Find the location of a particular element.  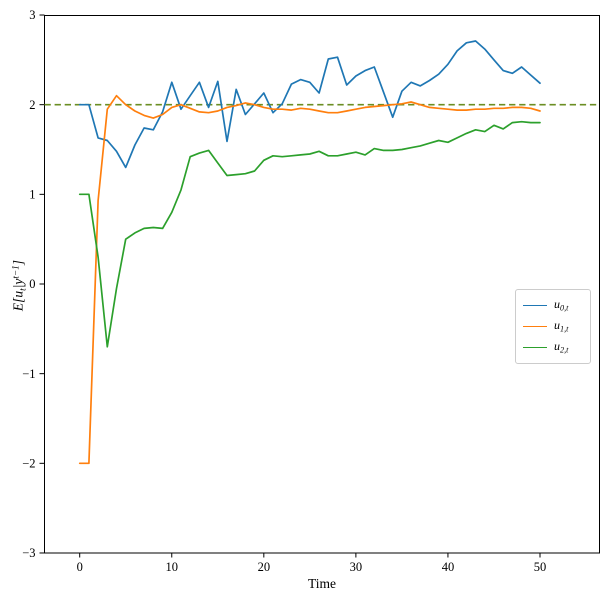

legend-box: u0,t u1,t u2,t is located at coordinates (553, 326).